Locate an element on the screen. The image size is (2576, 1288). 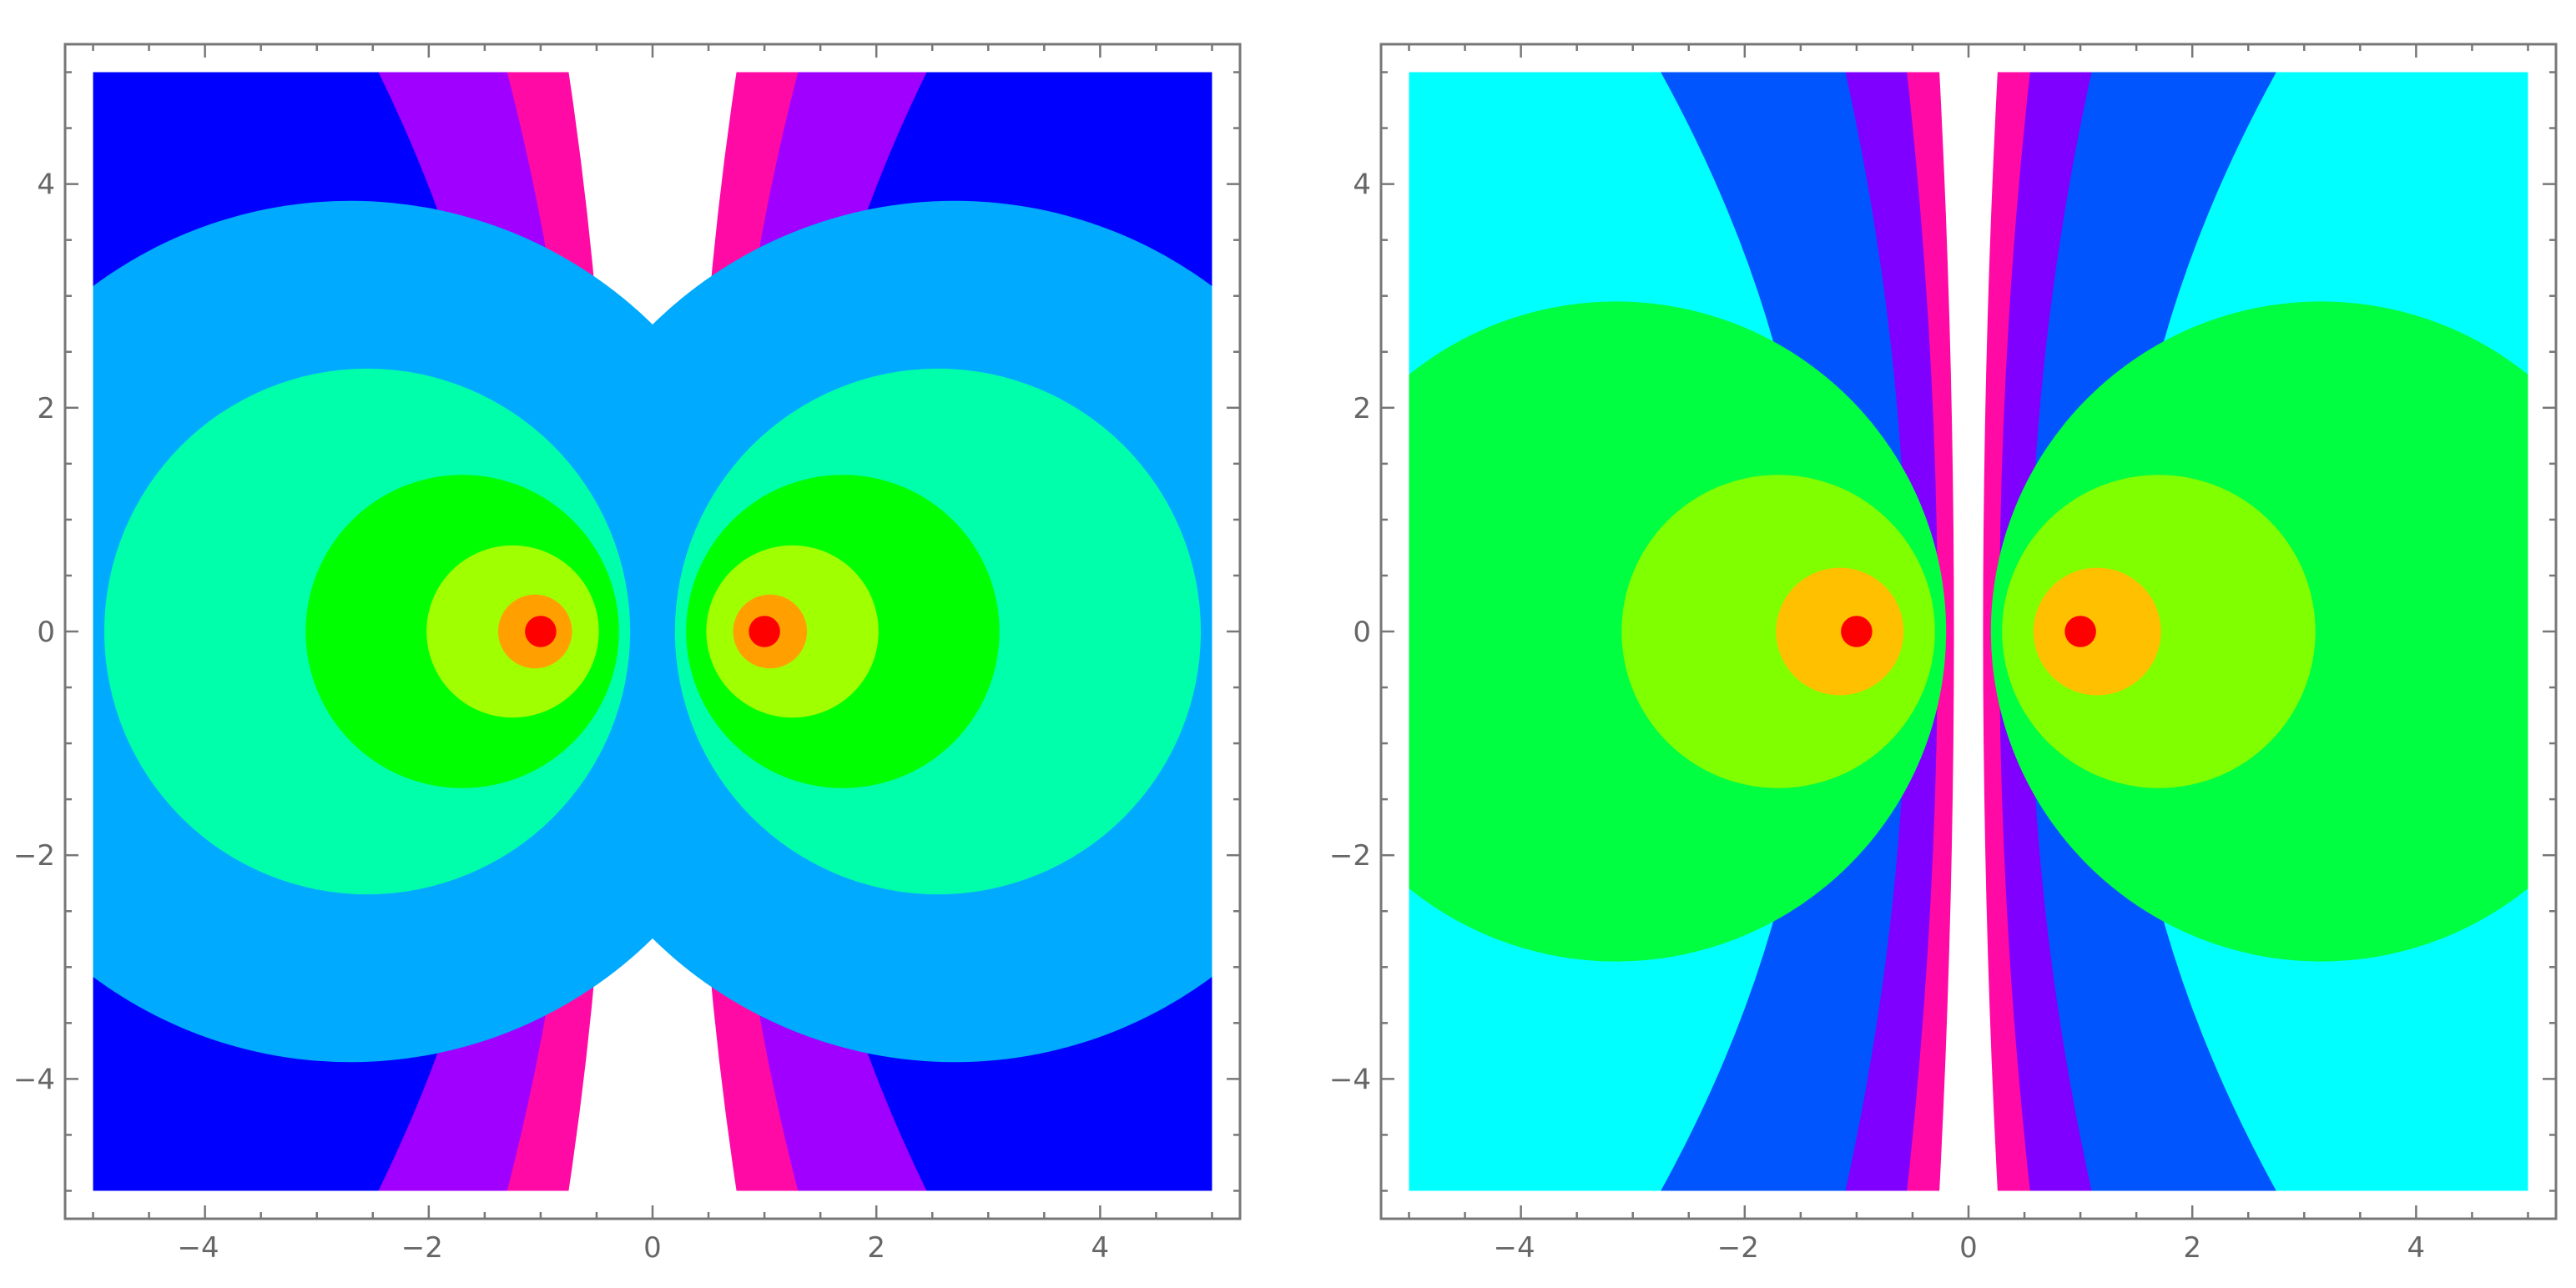
contour-region-level-9-right is located at coordinates (765, 631).